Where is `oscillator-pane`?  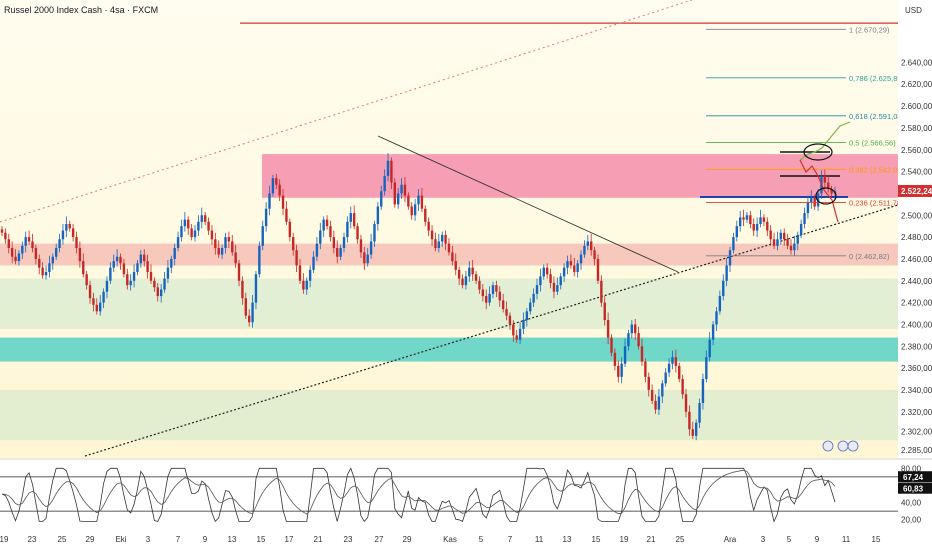 oscillator-pane is located at coordinates (449, 494).